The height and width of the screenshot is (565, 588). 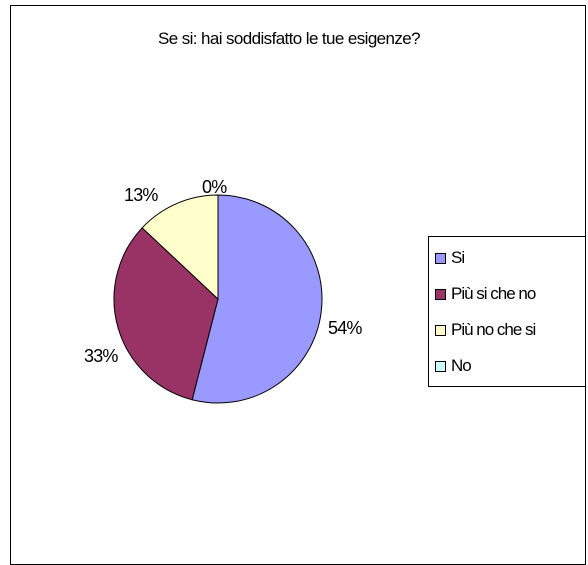 What do you see at coordinates (257, 299) in the screenshot?
I see `pie-slice-si` at bounding box center [257, 299].